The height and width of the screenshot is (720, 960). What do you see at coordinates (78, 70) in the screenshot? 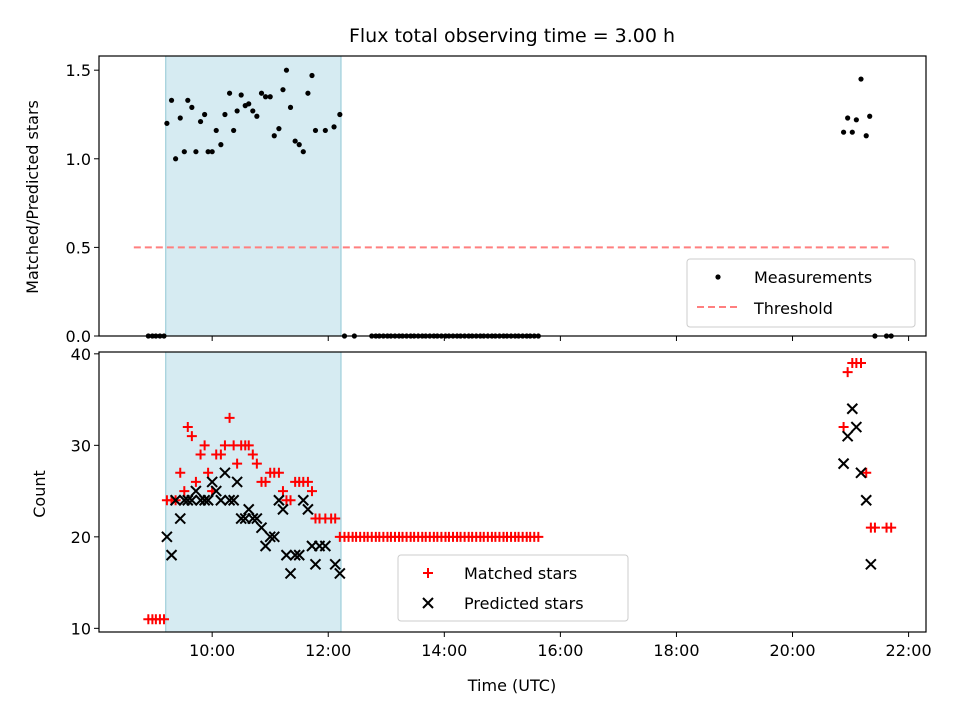
I see `top-y-tick-label: 1.5` at bounding box center [78, 70].